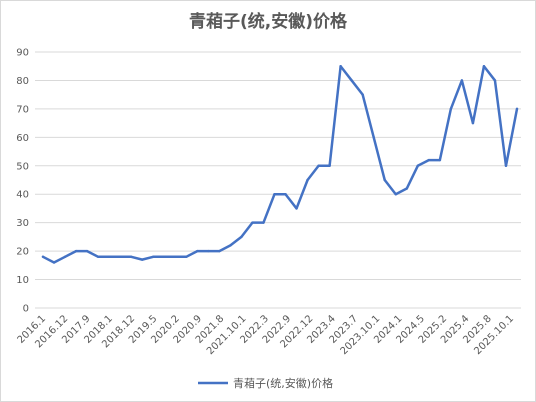 This screenshot has width=536, height=402. Describe the element at coordinates (22, 81) in the screenshot. I see `y-tick-label: 80` at that location.